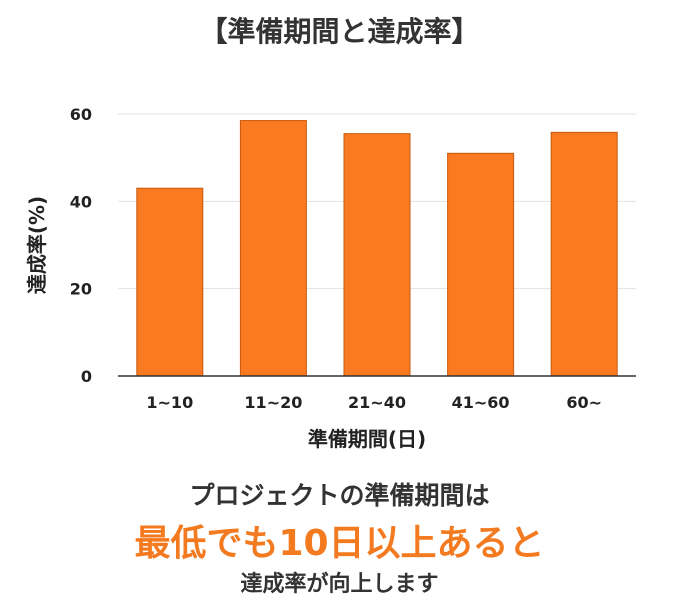  Describe the element at coordinates (339, 31) in the screenshot. I see `chart-title: 【準備期間と達成率】` at that location.